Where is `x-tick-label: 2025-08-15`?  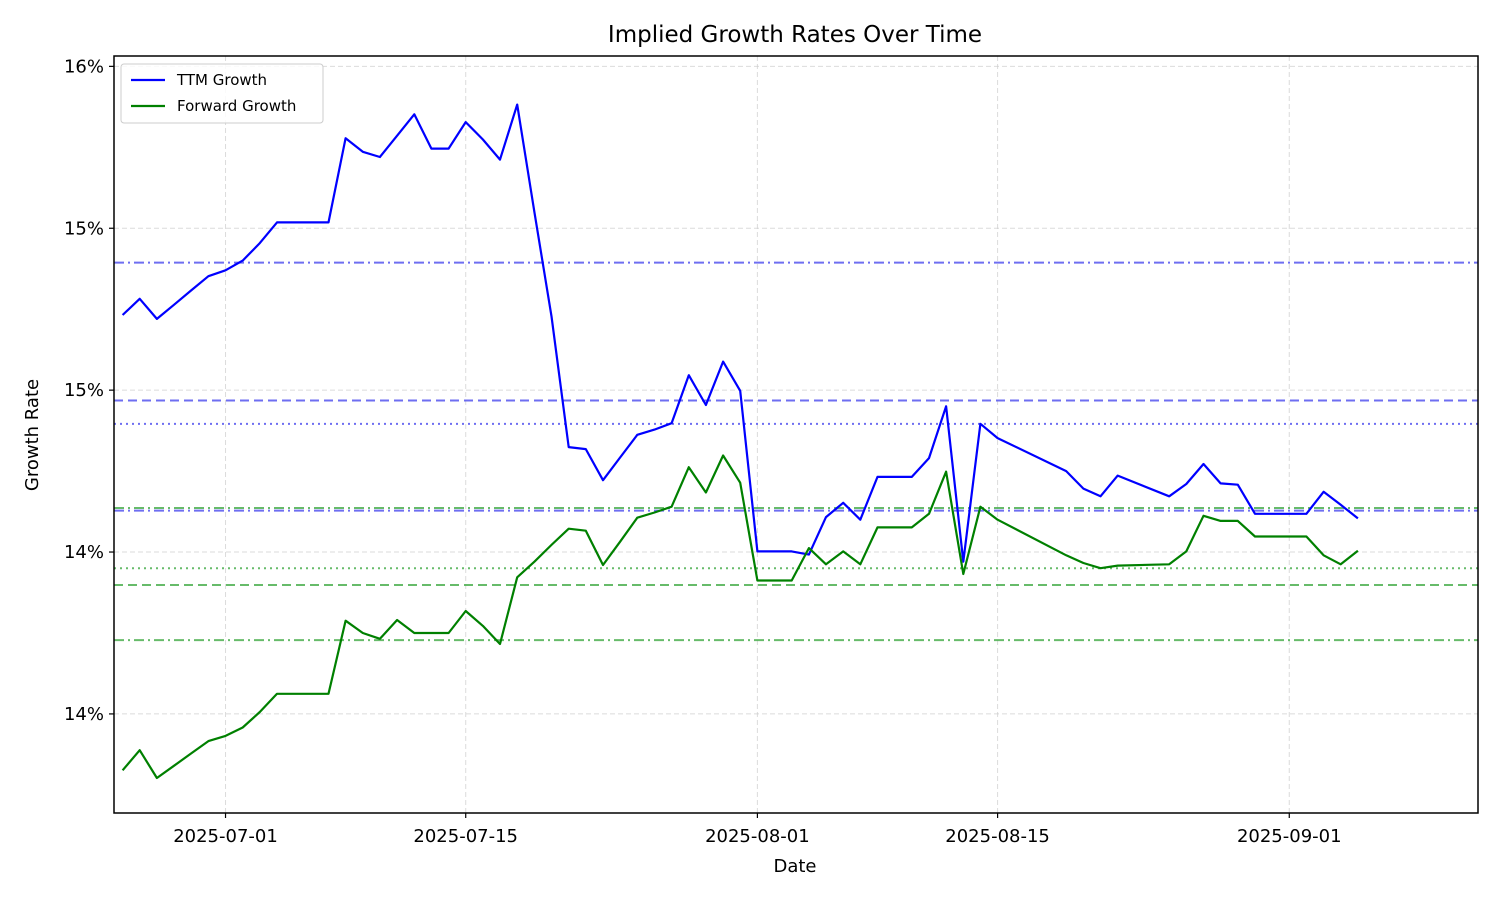
x-tick-label: 2025-08-15 is located at coordinates (997, 836).